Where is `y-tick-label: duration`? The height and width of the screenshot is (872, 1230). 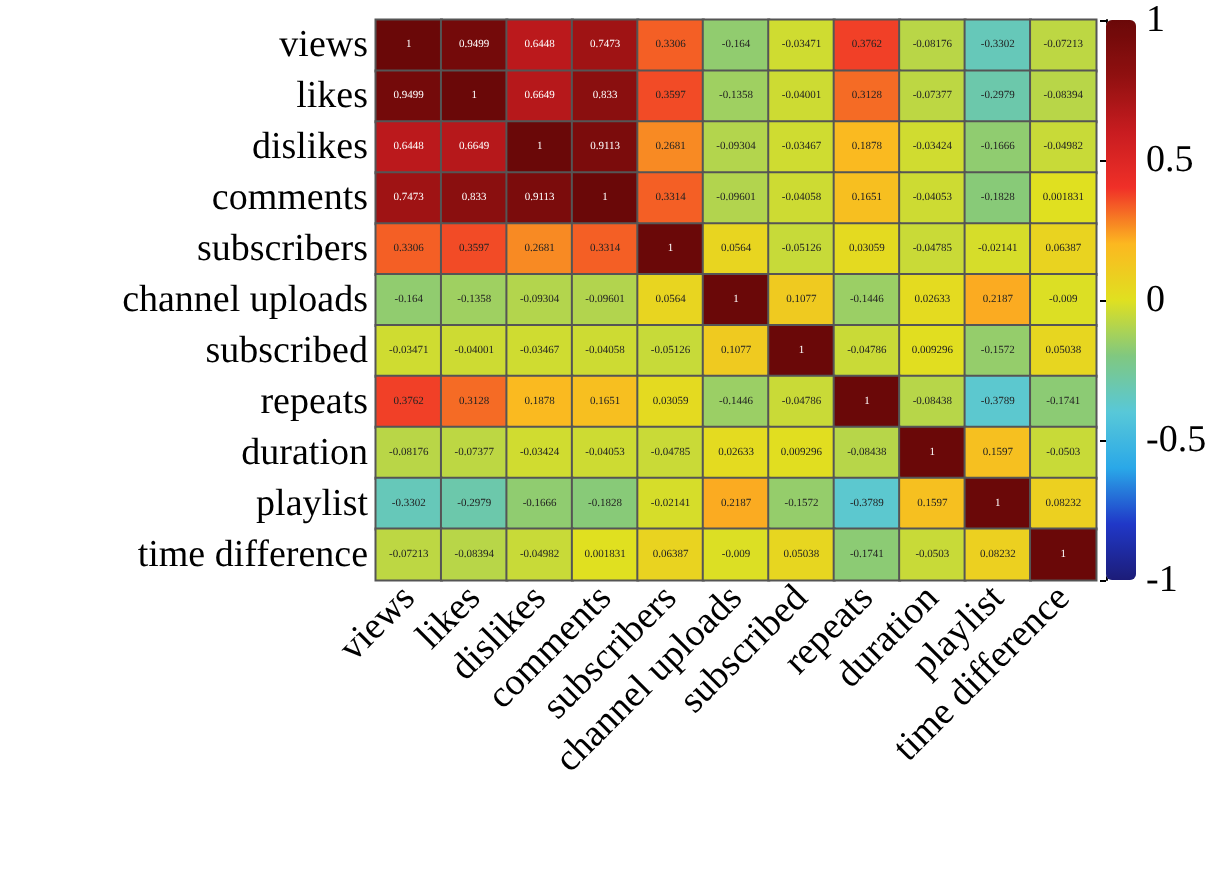
y-tick-label: duration is located at coordinates (305, 452).